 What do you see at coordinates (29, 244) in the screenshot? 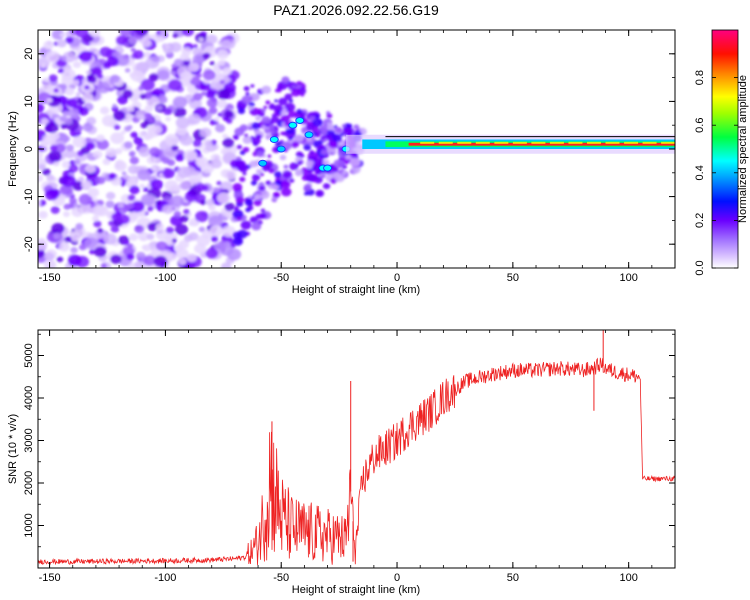
I see `spectrogram-ytick-label: -20` at bounding box center [29, 244].